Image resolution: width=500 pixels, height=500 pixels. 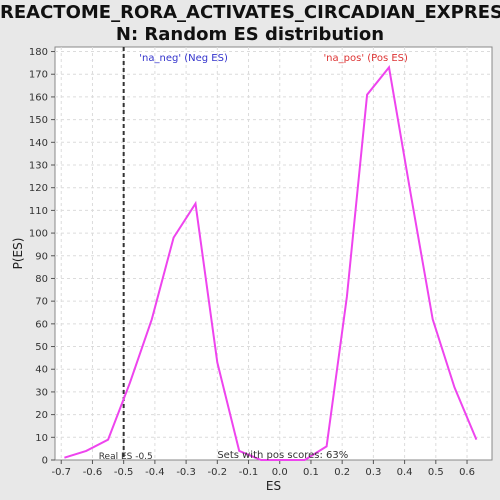 What do you see at coordinates (45, 461) in the screenshot?
I see `y-tick-label: 0` at bounding box center [45, 461].